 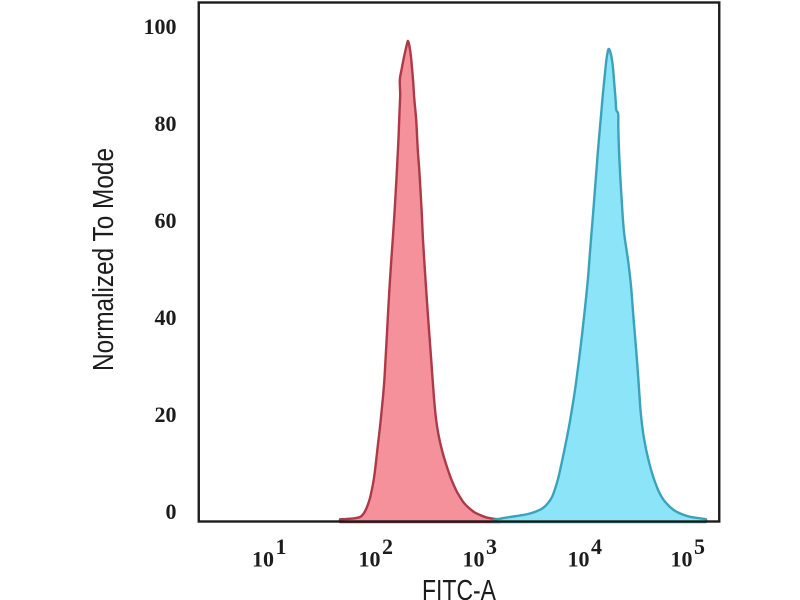 What do you see at coordinates (166, 123) in the screenshot?
I see `svg-text: 80` at bounding box center [166, 123].